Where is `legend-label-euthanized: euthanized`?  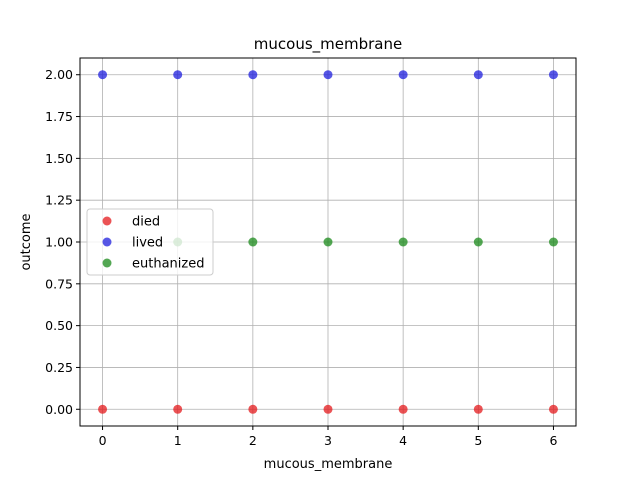 legend-label-euthanized: euthanized is located at coordinates (168, 264).